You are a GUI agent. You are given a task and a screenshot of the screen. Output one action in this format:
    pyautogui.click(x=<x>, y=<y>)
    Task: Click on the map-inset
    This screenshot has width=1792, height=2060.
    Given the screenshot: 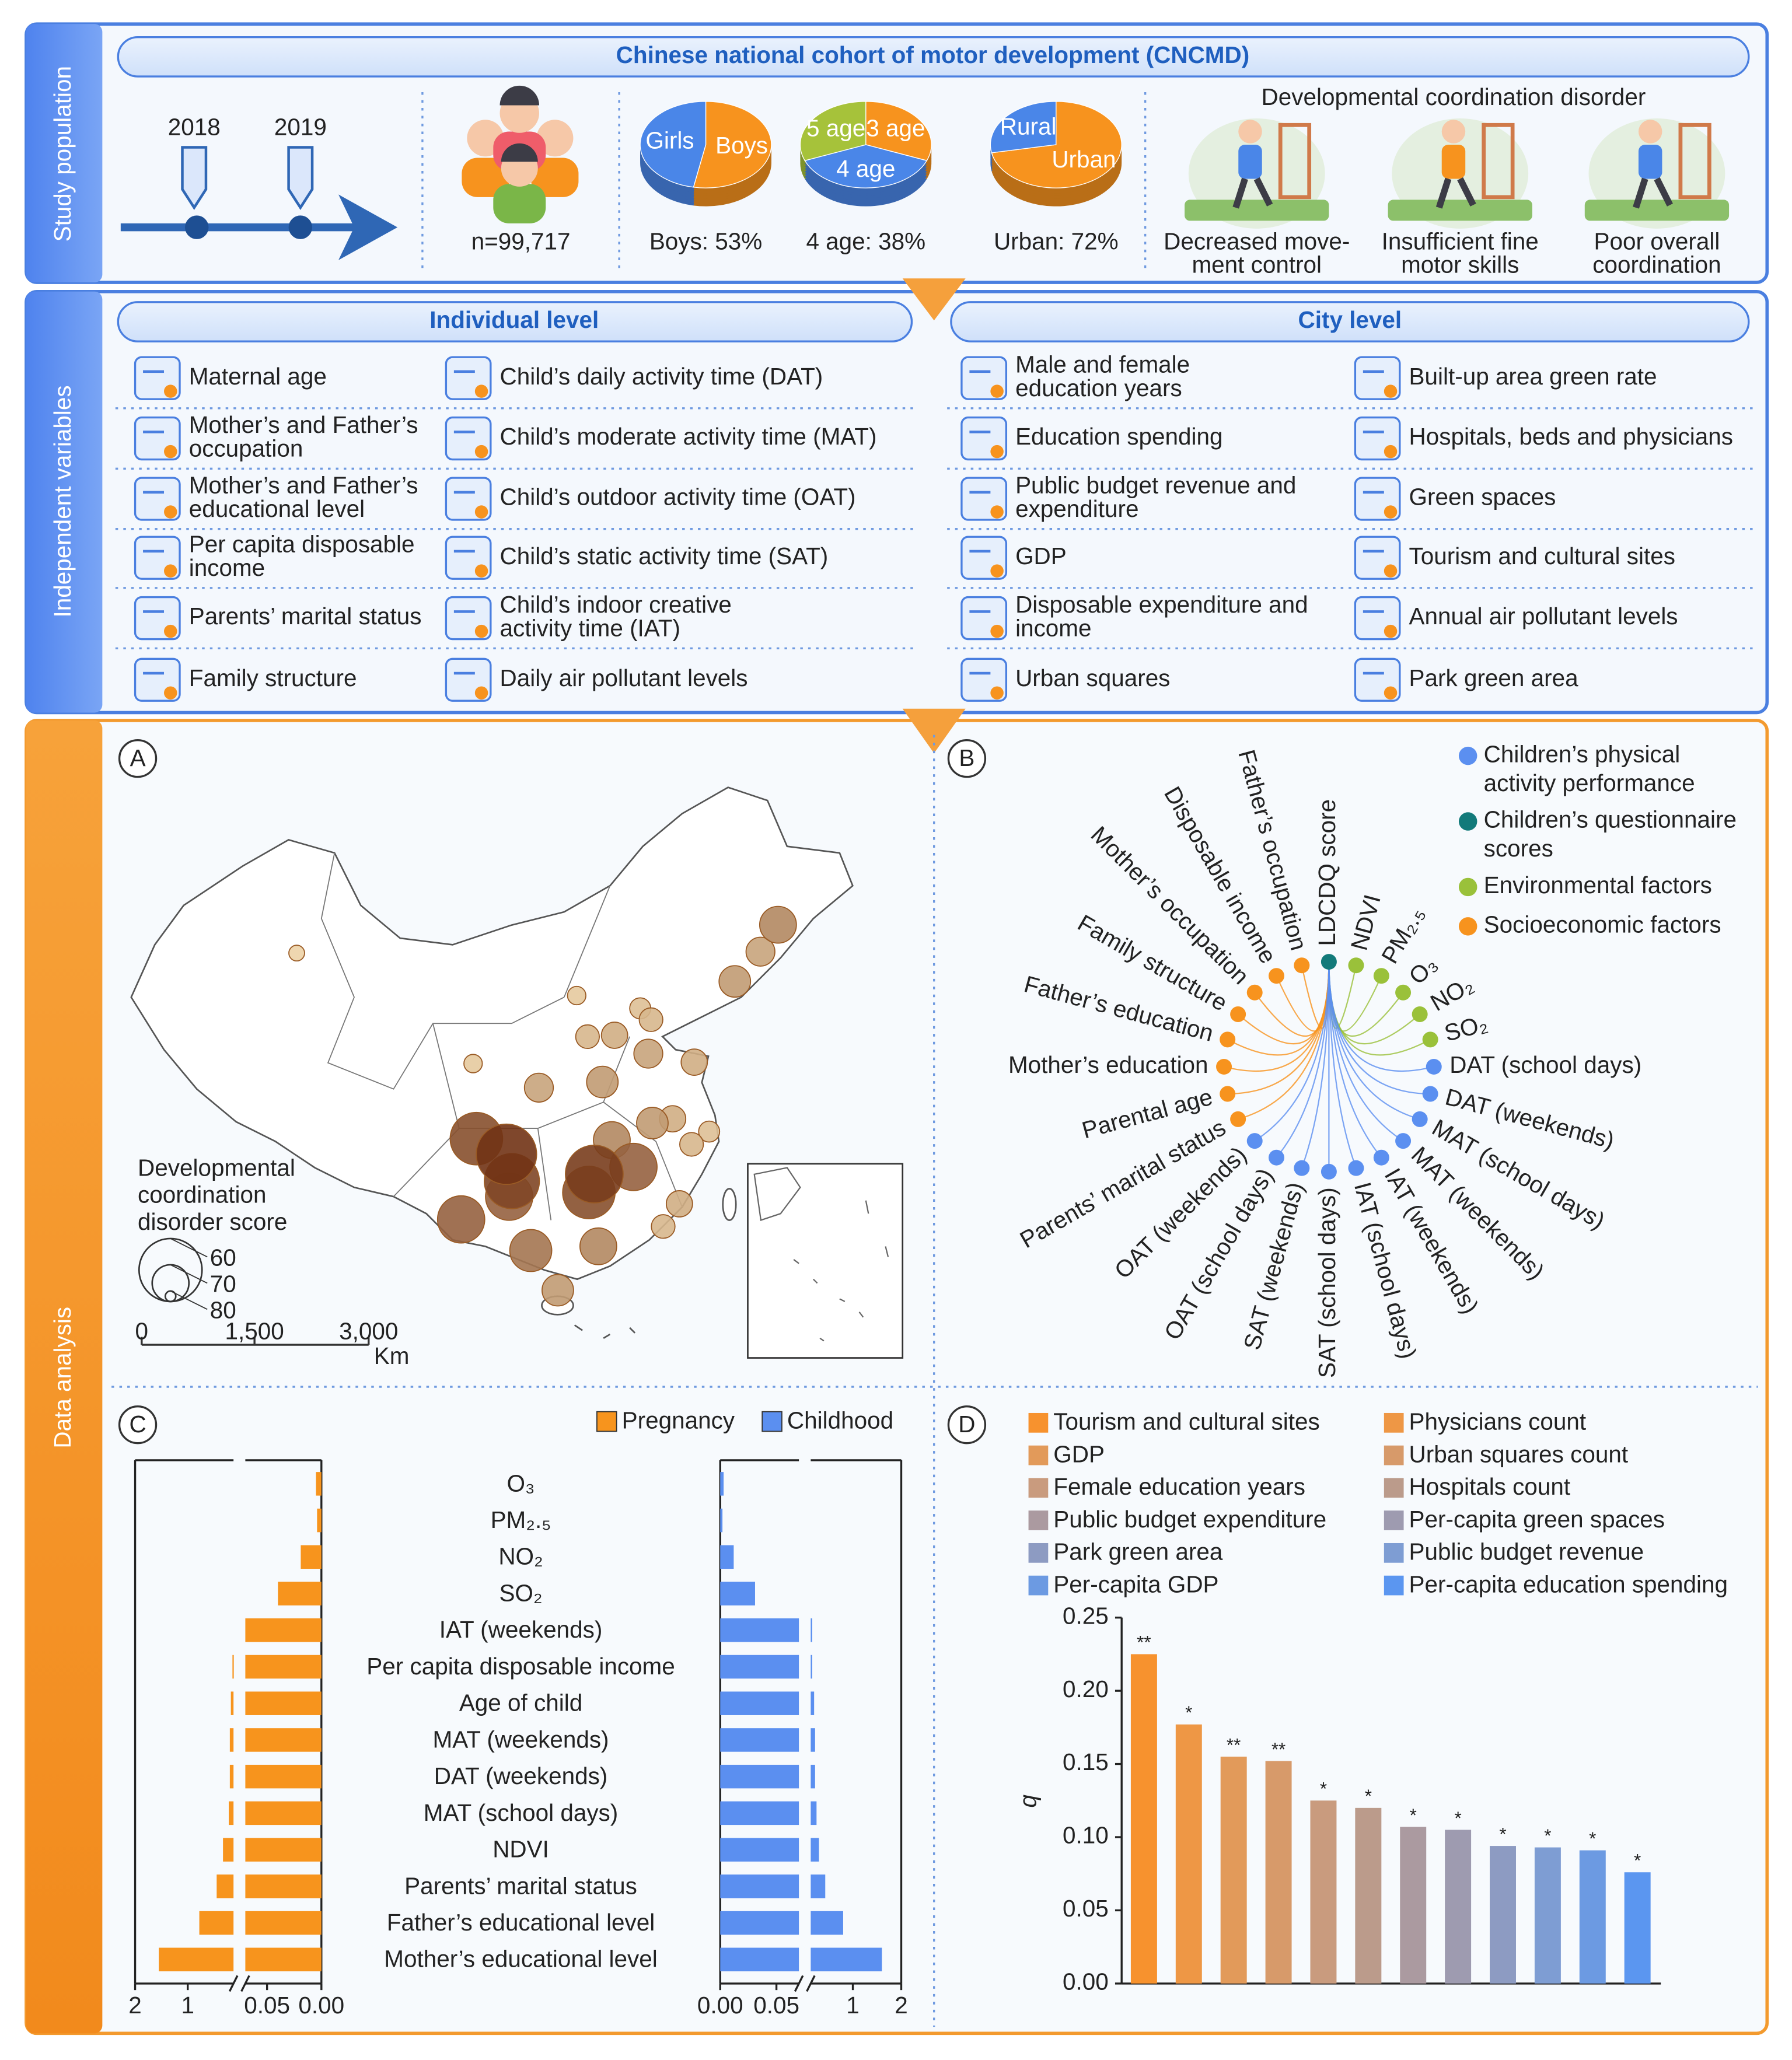 What is the action you would take?
    pyautogui.click(x=825, y=1261)
    